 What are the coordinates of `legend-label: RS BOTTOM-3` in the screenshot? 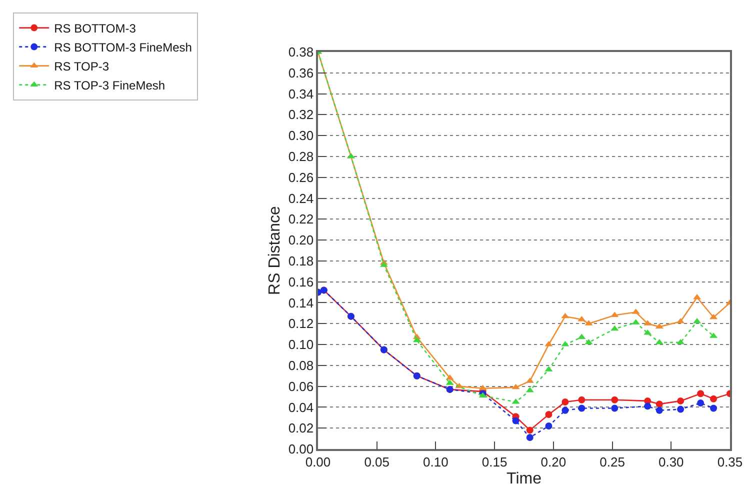 It's located at (95, 28).